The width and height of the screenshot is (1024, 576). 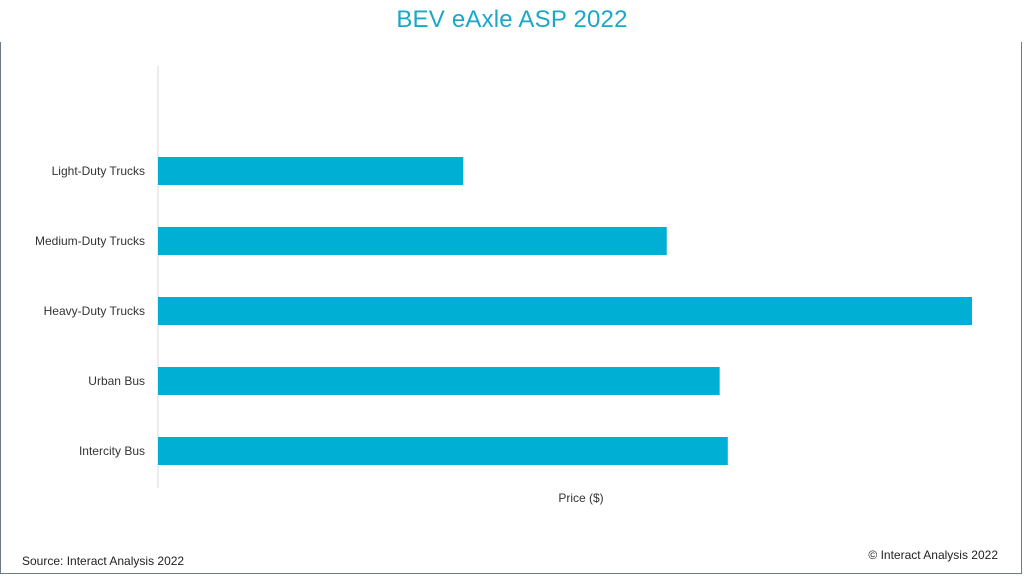 I want to click on bar-light-duty-trucks, so click(x=311, y=171).